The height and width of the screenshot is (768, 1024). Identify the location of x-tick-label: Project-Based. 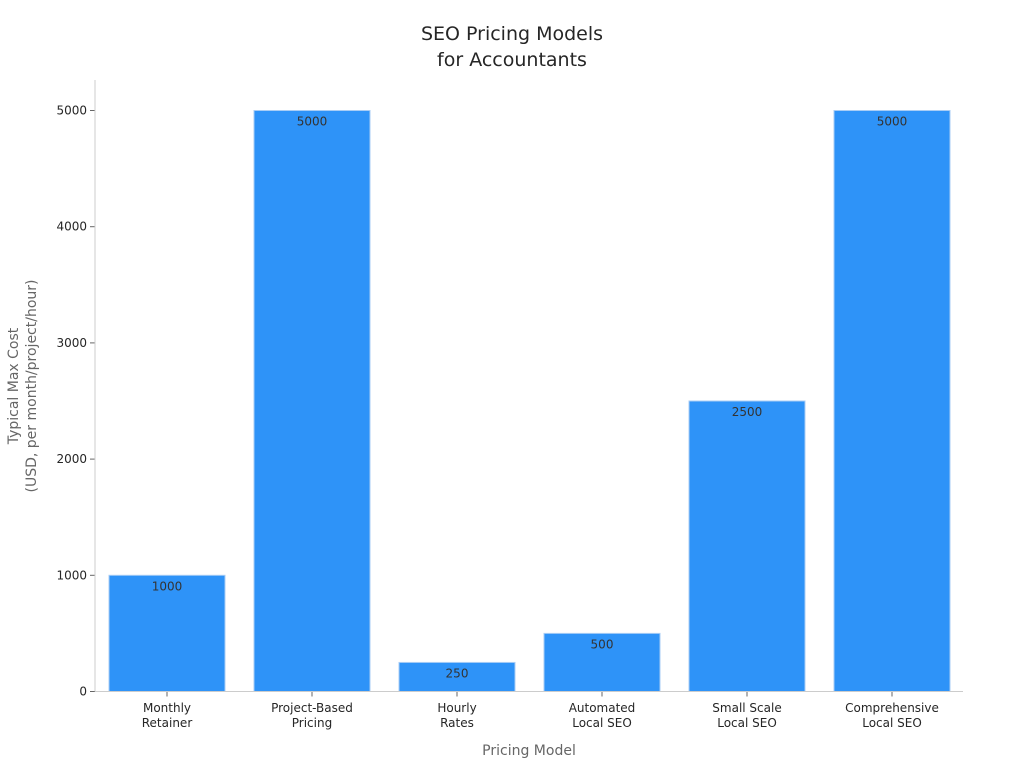
(312, 708).